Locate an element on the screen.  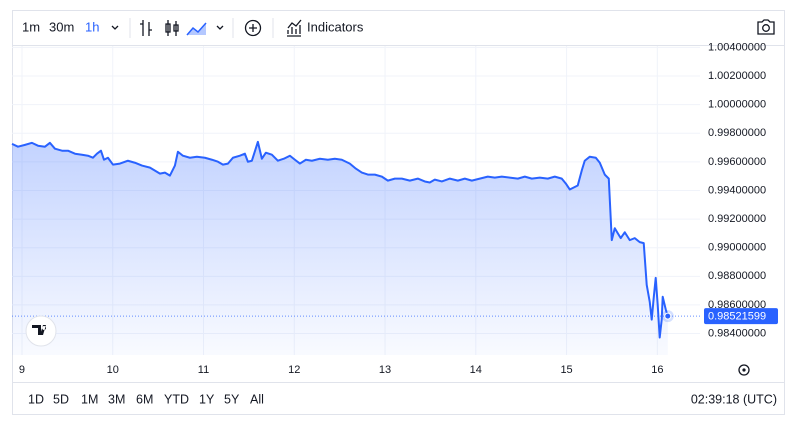
range-button: 3M is located at coordinates (116, 399).